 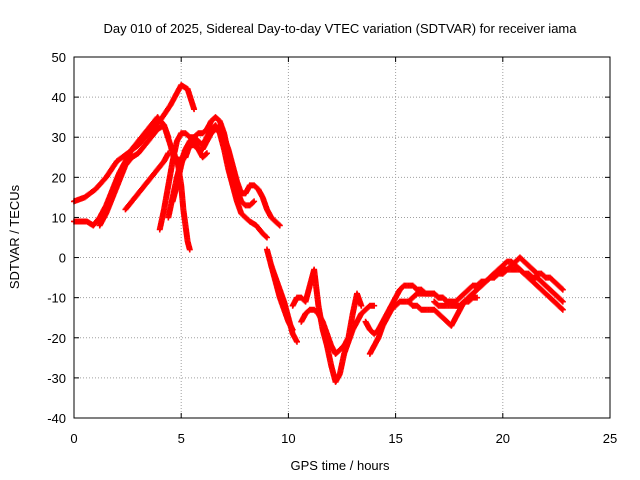 What do you see at coordinates (59, 137) in the screenshot?
I see `y-tick-label: 30` at bounding box center [59, 137].